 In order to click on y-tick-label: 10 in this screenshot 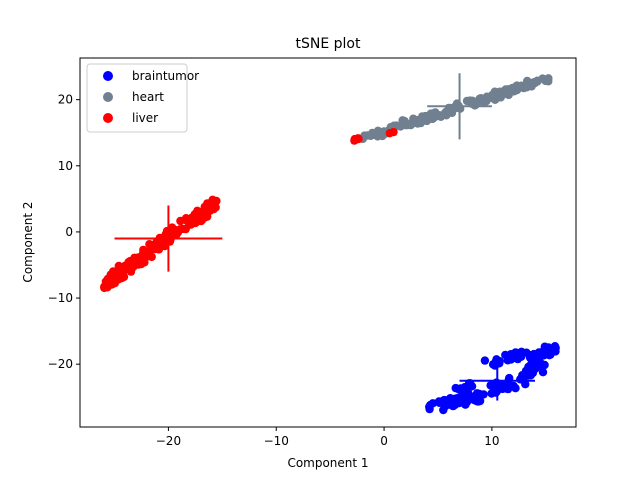, I will do `click(65, 166)`.